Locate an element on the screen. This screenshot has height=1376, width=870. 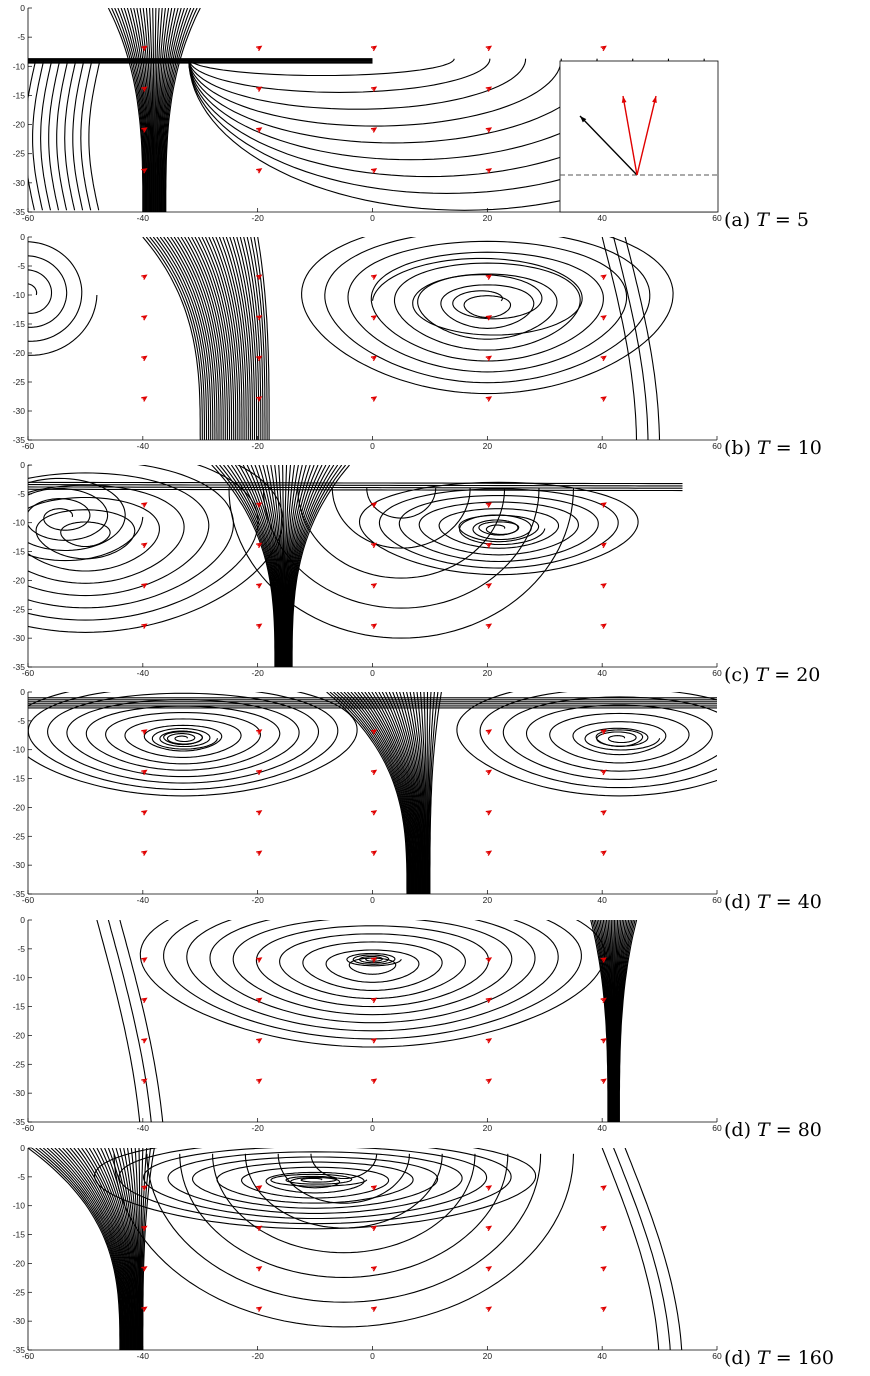
inset-arrow-head is located at coordinates (624, 99).